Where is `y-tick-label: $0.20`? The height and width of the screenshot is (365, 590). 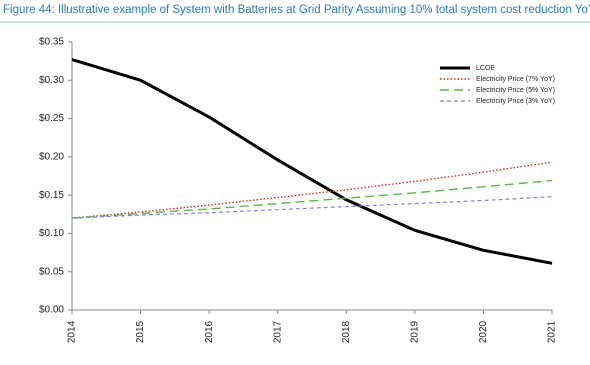
y-tick-label: $0.20 is located at coordinates (51, 156).